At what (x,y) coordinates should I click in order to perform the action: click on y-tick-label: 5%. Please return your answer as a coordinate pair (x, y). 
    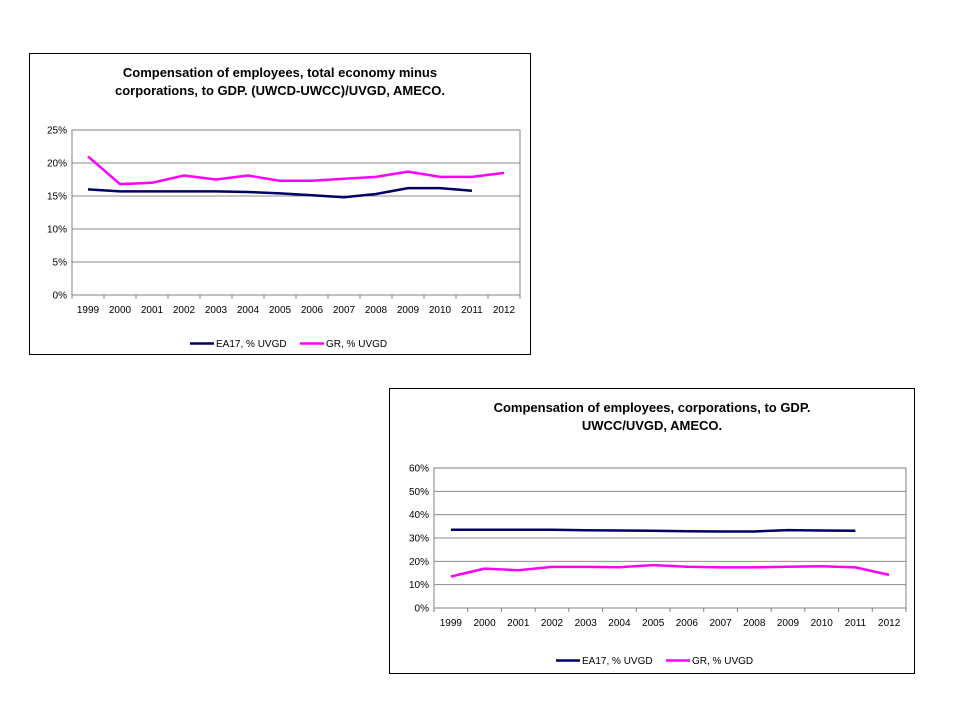
    Looking at the image, I should click on (60, 263).